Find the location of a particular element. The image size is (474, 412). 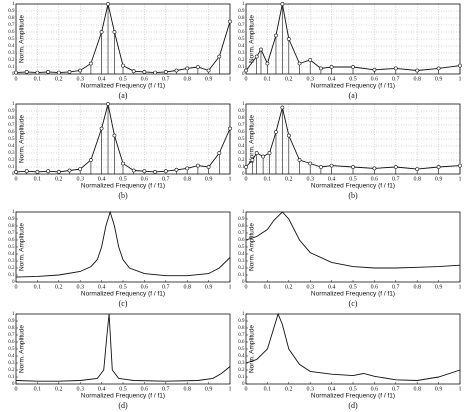

panel-caption: (a) is located at coordinates (123, 95).